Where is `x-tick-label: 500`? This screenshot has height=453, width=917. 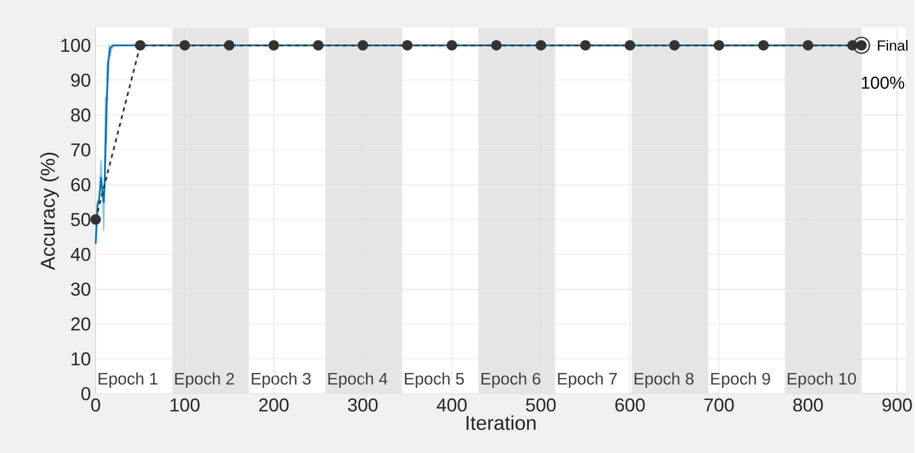
x-tick-label: 500 is located at coordinates (541, 405).